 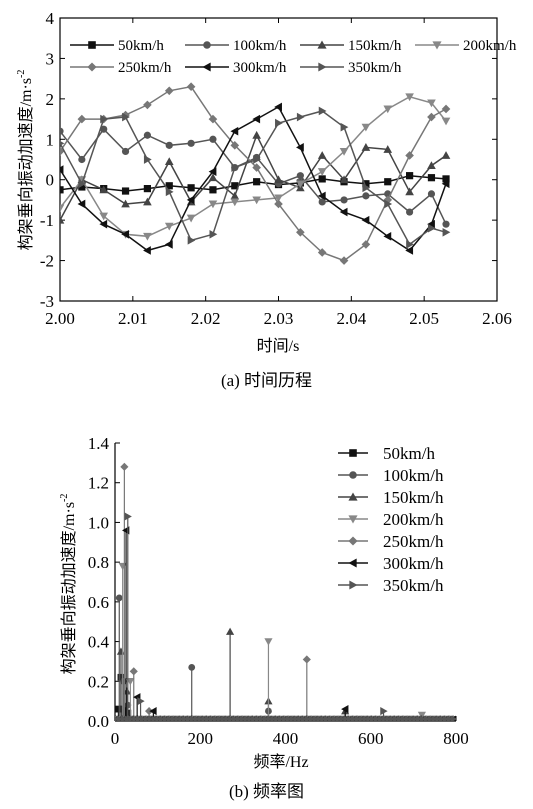 I want to click on y-tick-label: 0.6, so click(x=98, y=602).